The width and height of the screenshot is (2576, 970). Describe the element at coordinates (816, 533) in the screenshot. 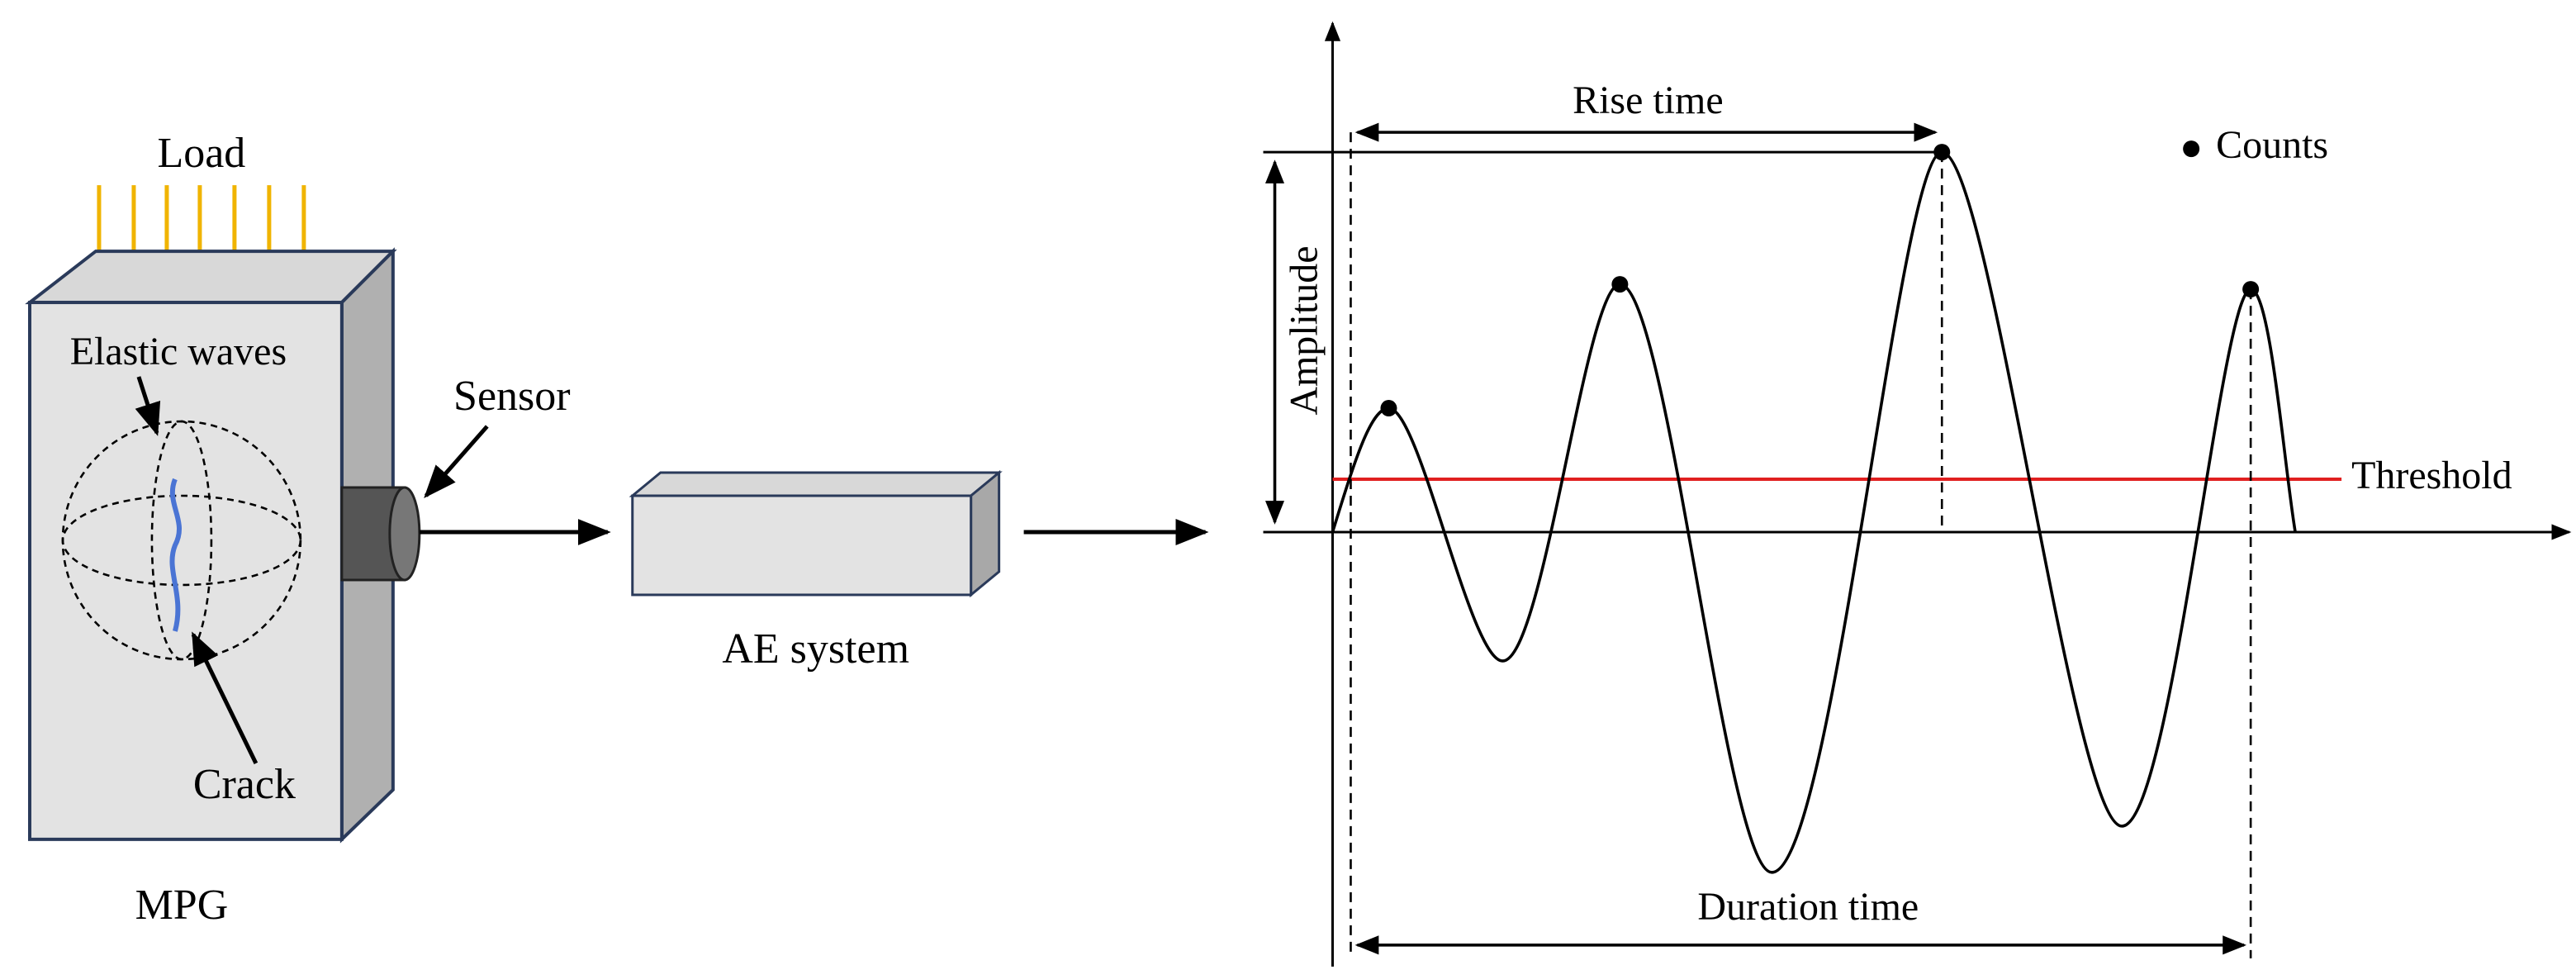

I see `ae-box` at that location.